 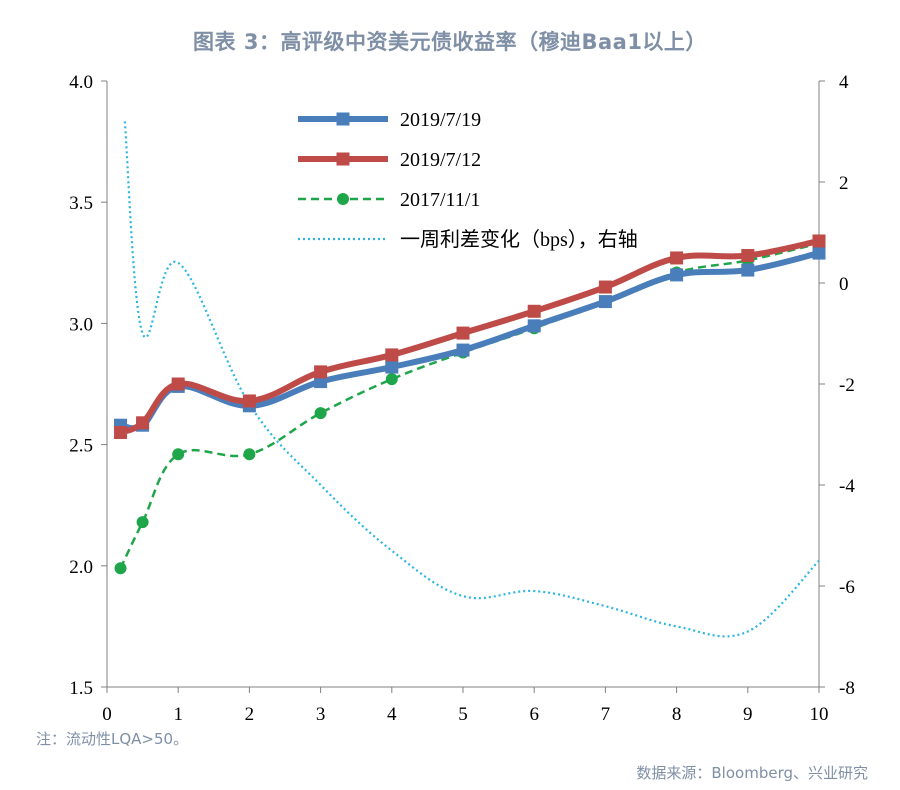 What do you see at coordinates (847, 587) in the screenshot?
I see `right-tick-label: -6` at bounding box center [847, 587].